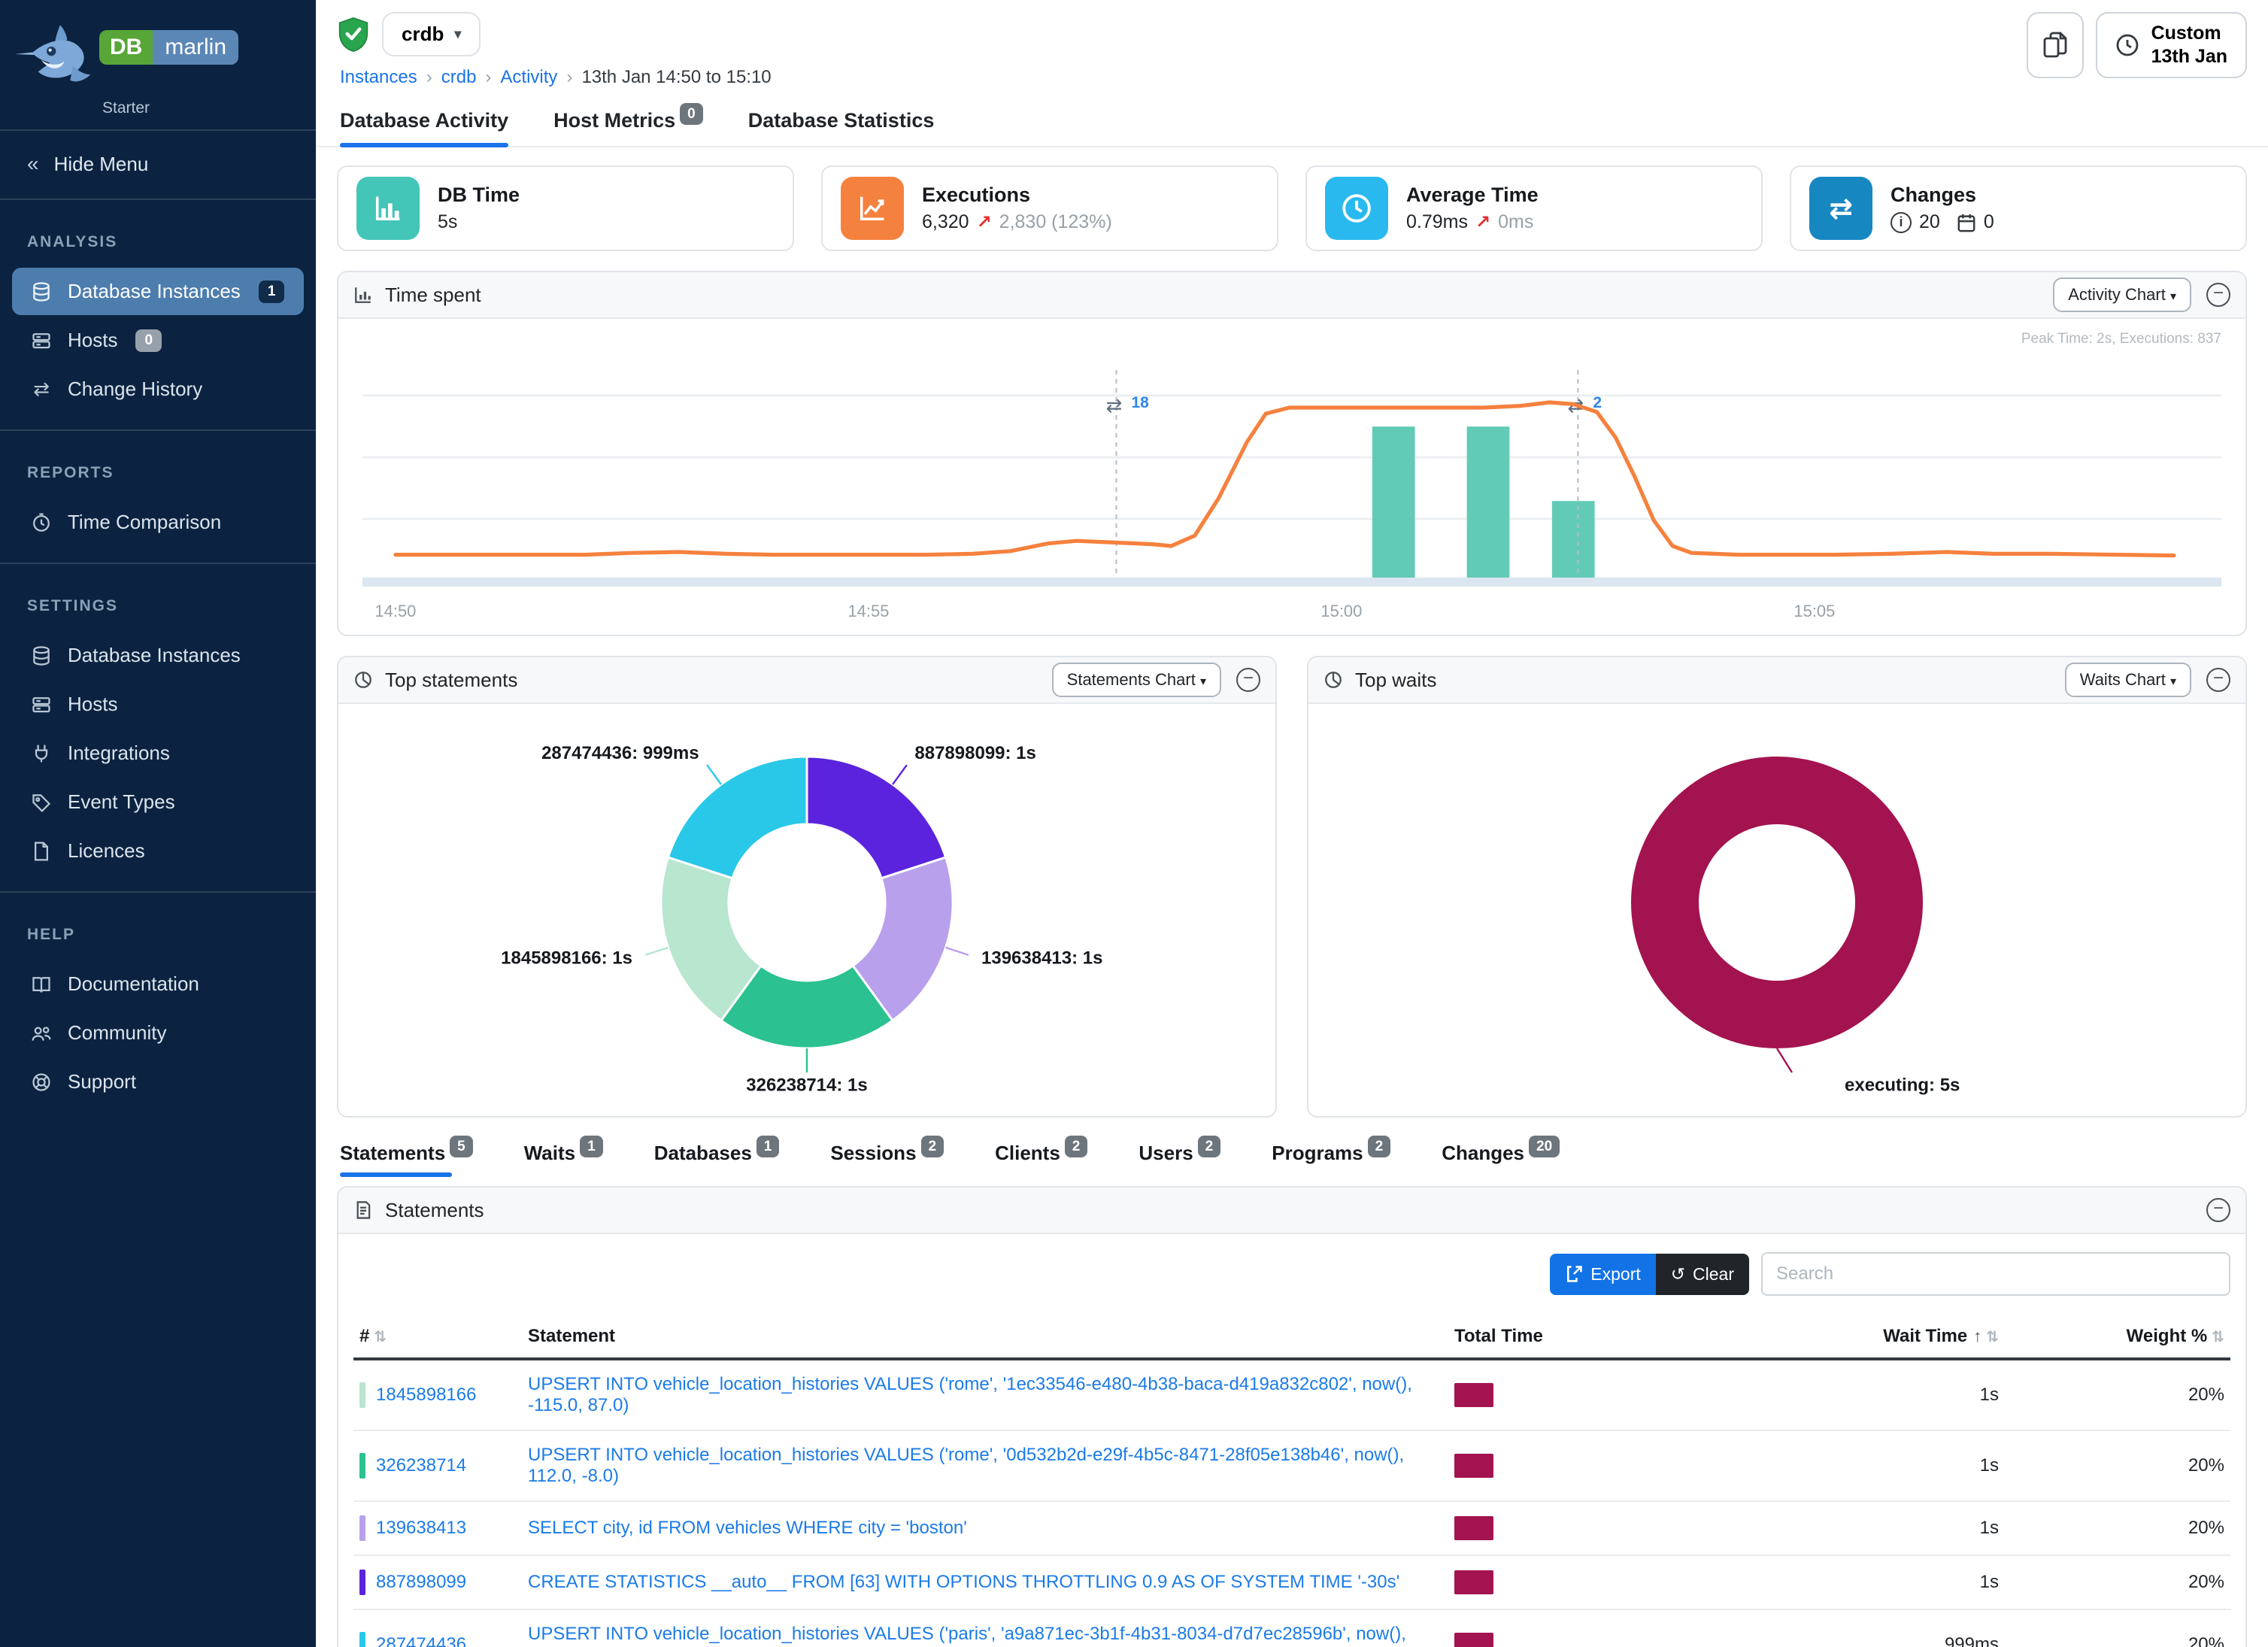 The image size is (2268, 1647). Describe the element at coordinates (427, 1395) in the screenshot. I see `statement-id-link: 1845898166` at that location.